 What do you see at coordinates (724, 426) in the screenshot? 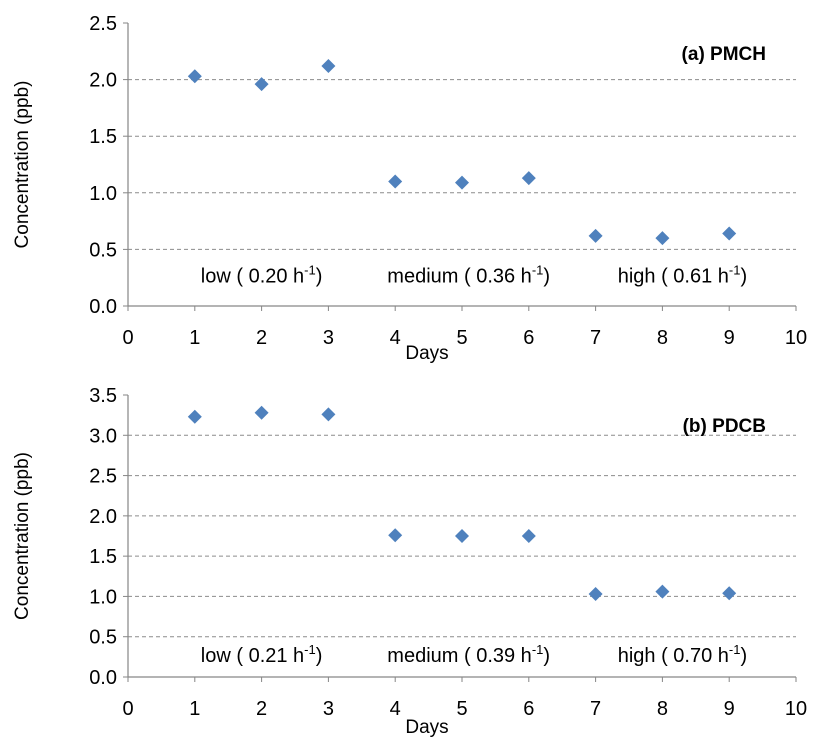
I see `panel-label: (b) PDCB` at bounding box center [724, 426].